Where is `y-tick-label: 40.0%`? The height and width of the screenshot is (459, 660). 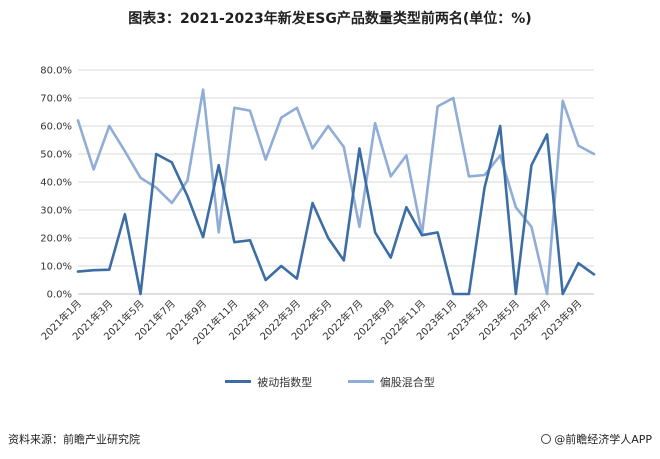
y-tick-label: 40.0% is located at coordinates (56, 183).